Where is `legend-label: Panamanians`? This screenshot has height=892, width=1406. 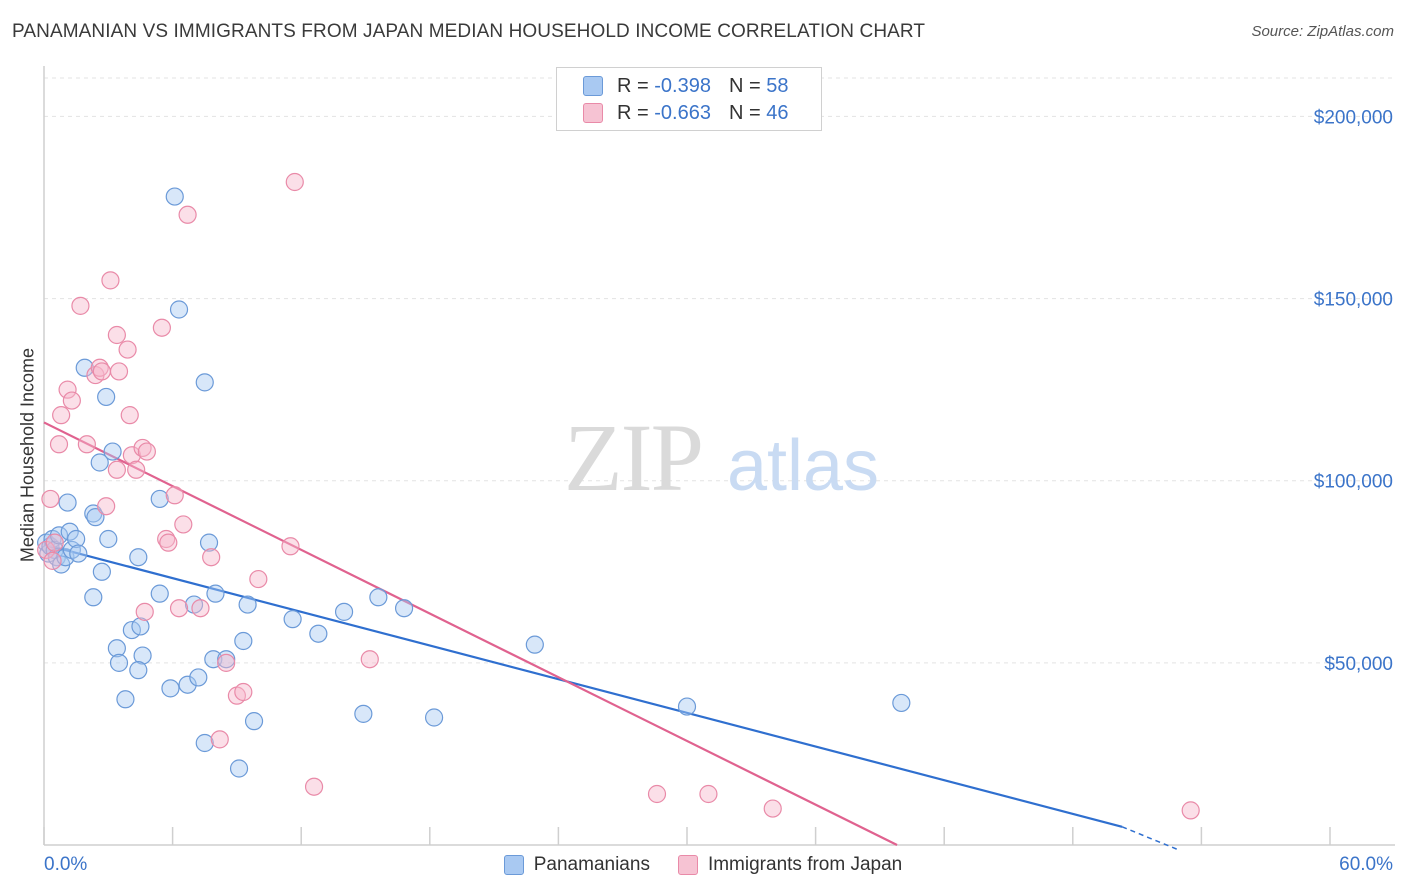
legend-label: Panamanians is located at coordinates (591, 864).